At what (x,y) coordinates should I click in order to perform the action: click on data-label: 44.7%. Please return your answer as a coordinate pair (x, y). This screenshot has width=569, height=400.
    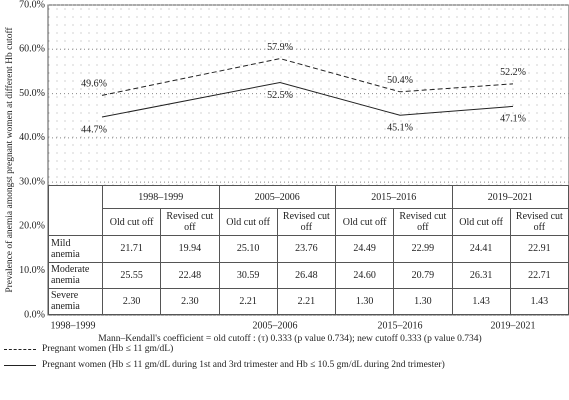
    Looking at the image, I should click on (94, 129).